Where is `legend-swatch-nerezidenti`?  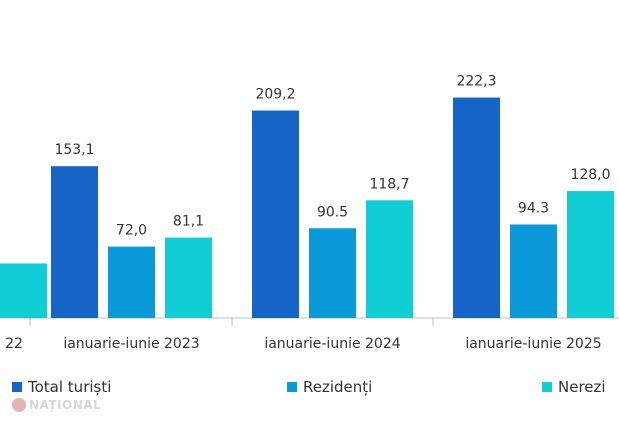 legend-swatch-nerezidenti is located at coordinates (547, 387).